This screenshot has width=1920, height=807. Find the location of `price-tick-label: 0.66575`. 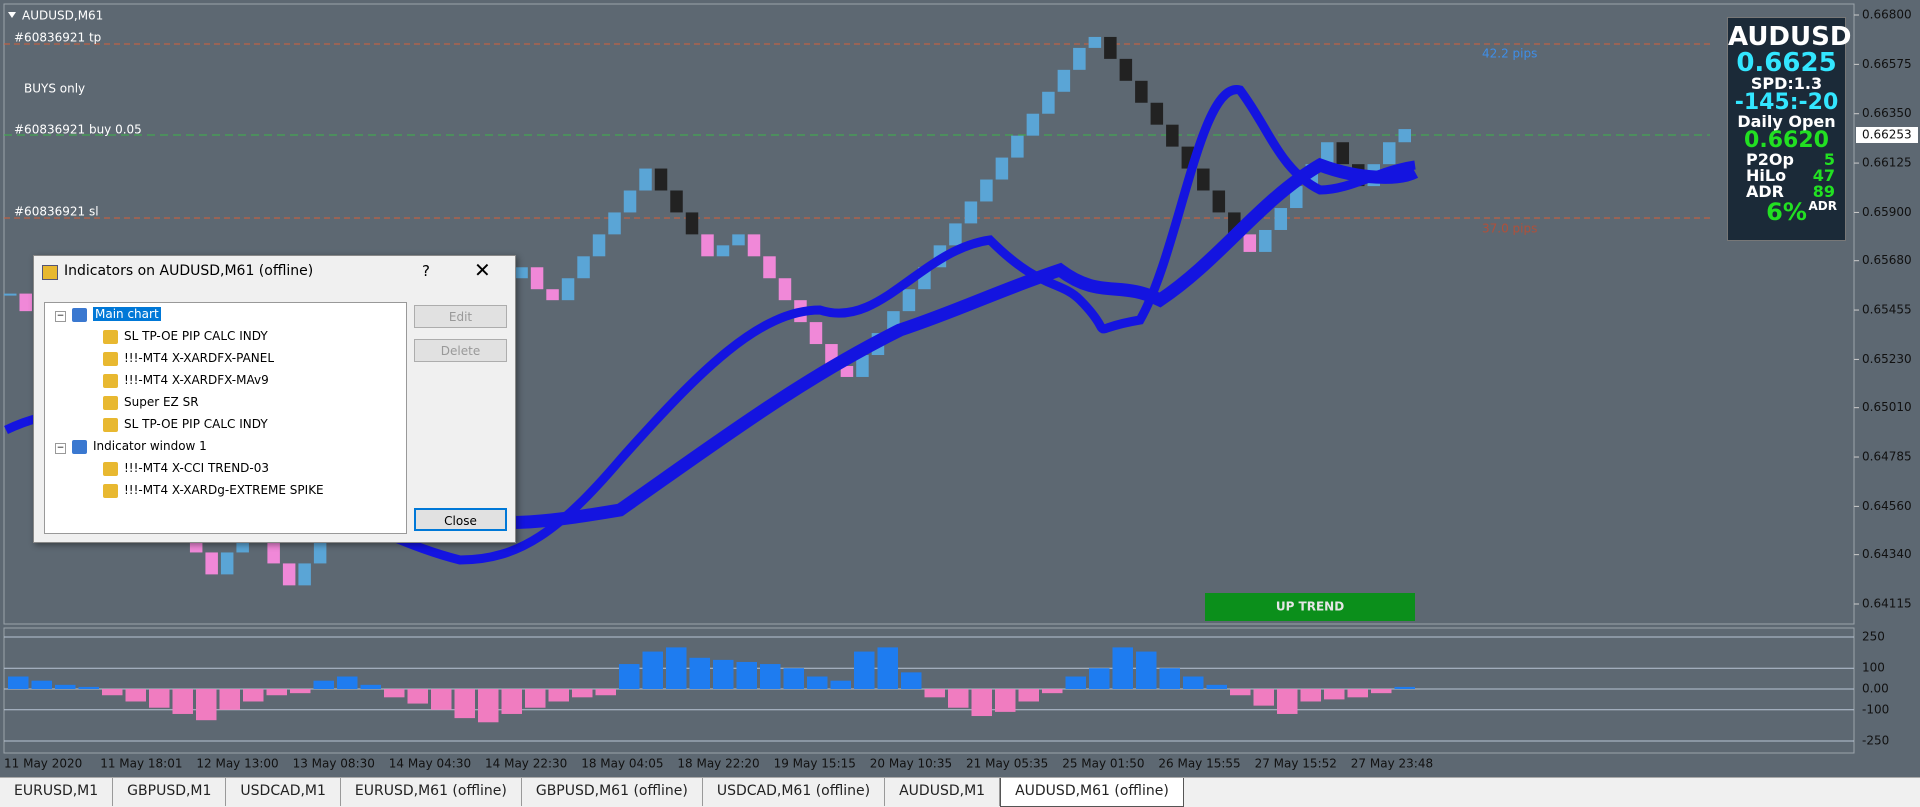

price-tick-label: 0.66575 is located at coordinates (1887, 64).